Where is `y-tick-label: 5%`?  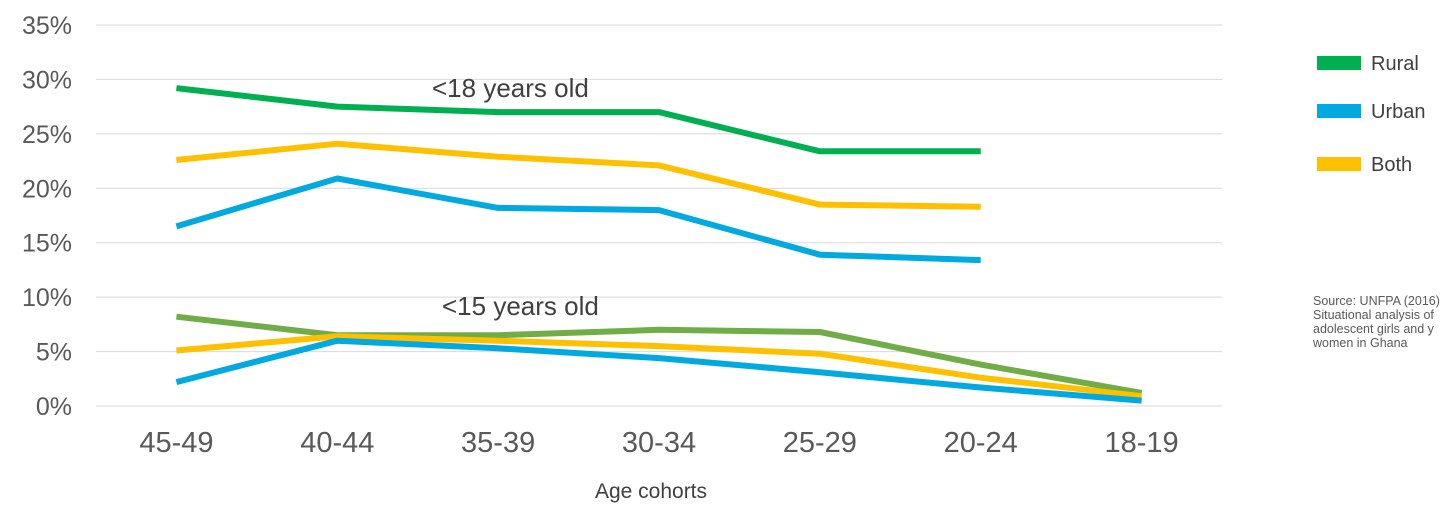 y-tick-label: 5% is located at coordinates (54, 353).